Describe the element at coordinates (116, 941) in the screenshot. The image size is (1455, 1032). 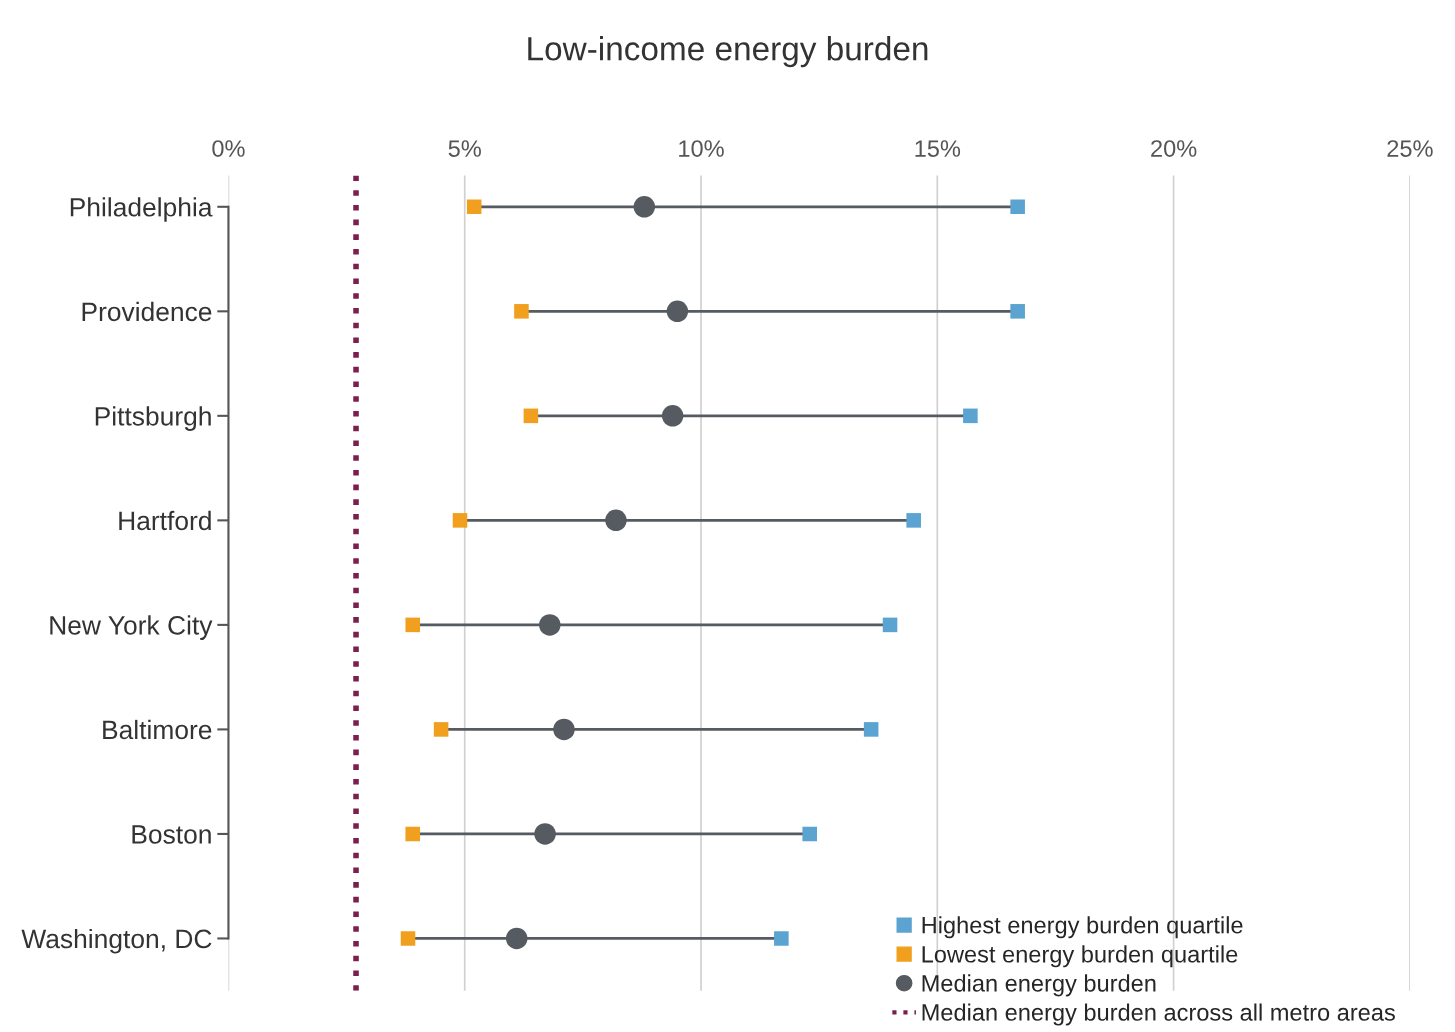
I see `y-tick-label: Washington, DC` at that location.